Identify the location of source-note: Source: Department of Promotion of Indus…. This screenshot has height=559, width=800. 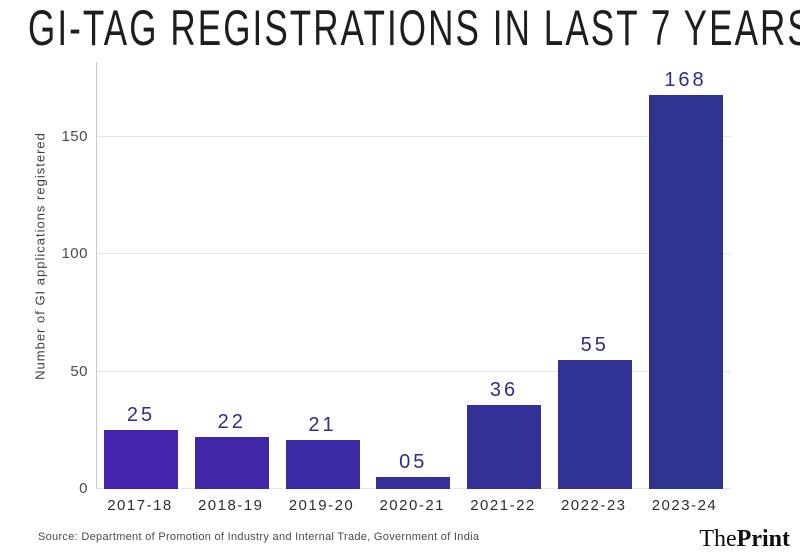
(259, 537).